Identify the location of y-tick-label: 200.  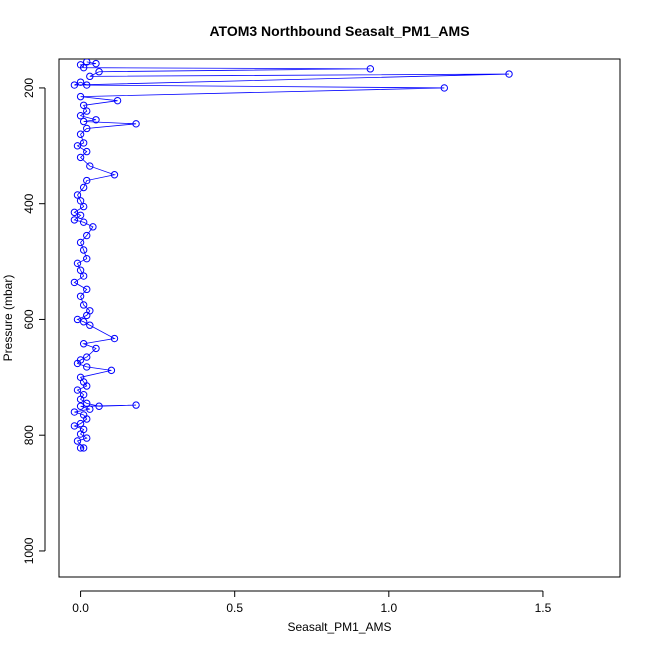
(29, 88).